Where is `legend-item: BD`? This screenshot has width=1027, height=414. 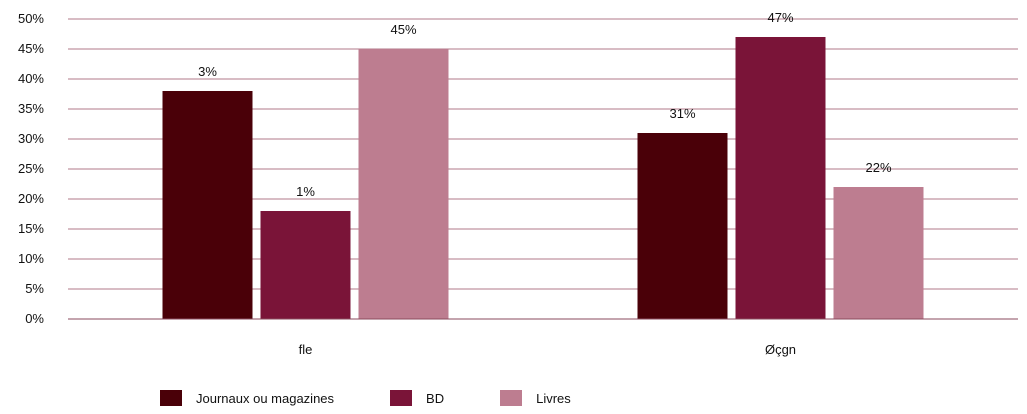
legend-item: BD is located at coordinates (417, 398).